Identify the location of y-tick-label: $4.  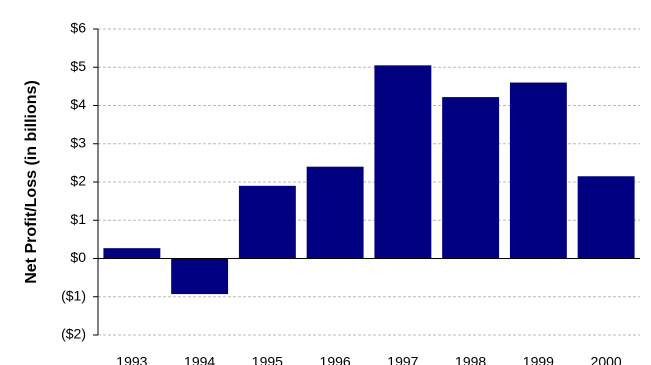
(78, 104).